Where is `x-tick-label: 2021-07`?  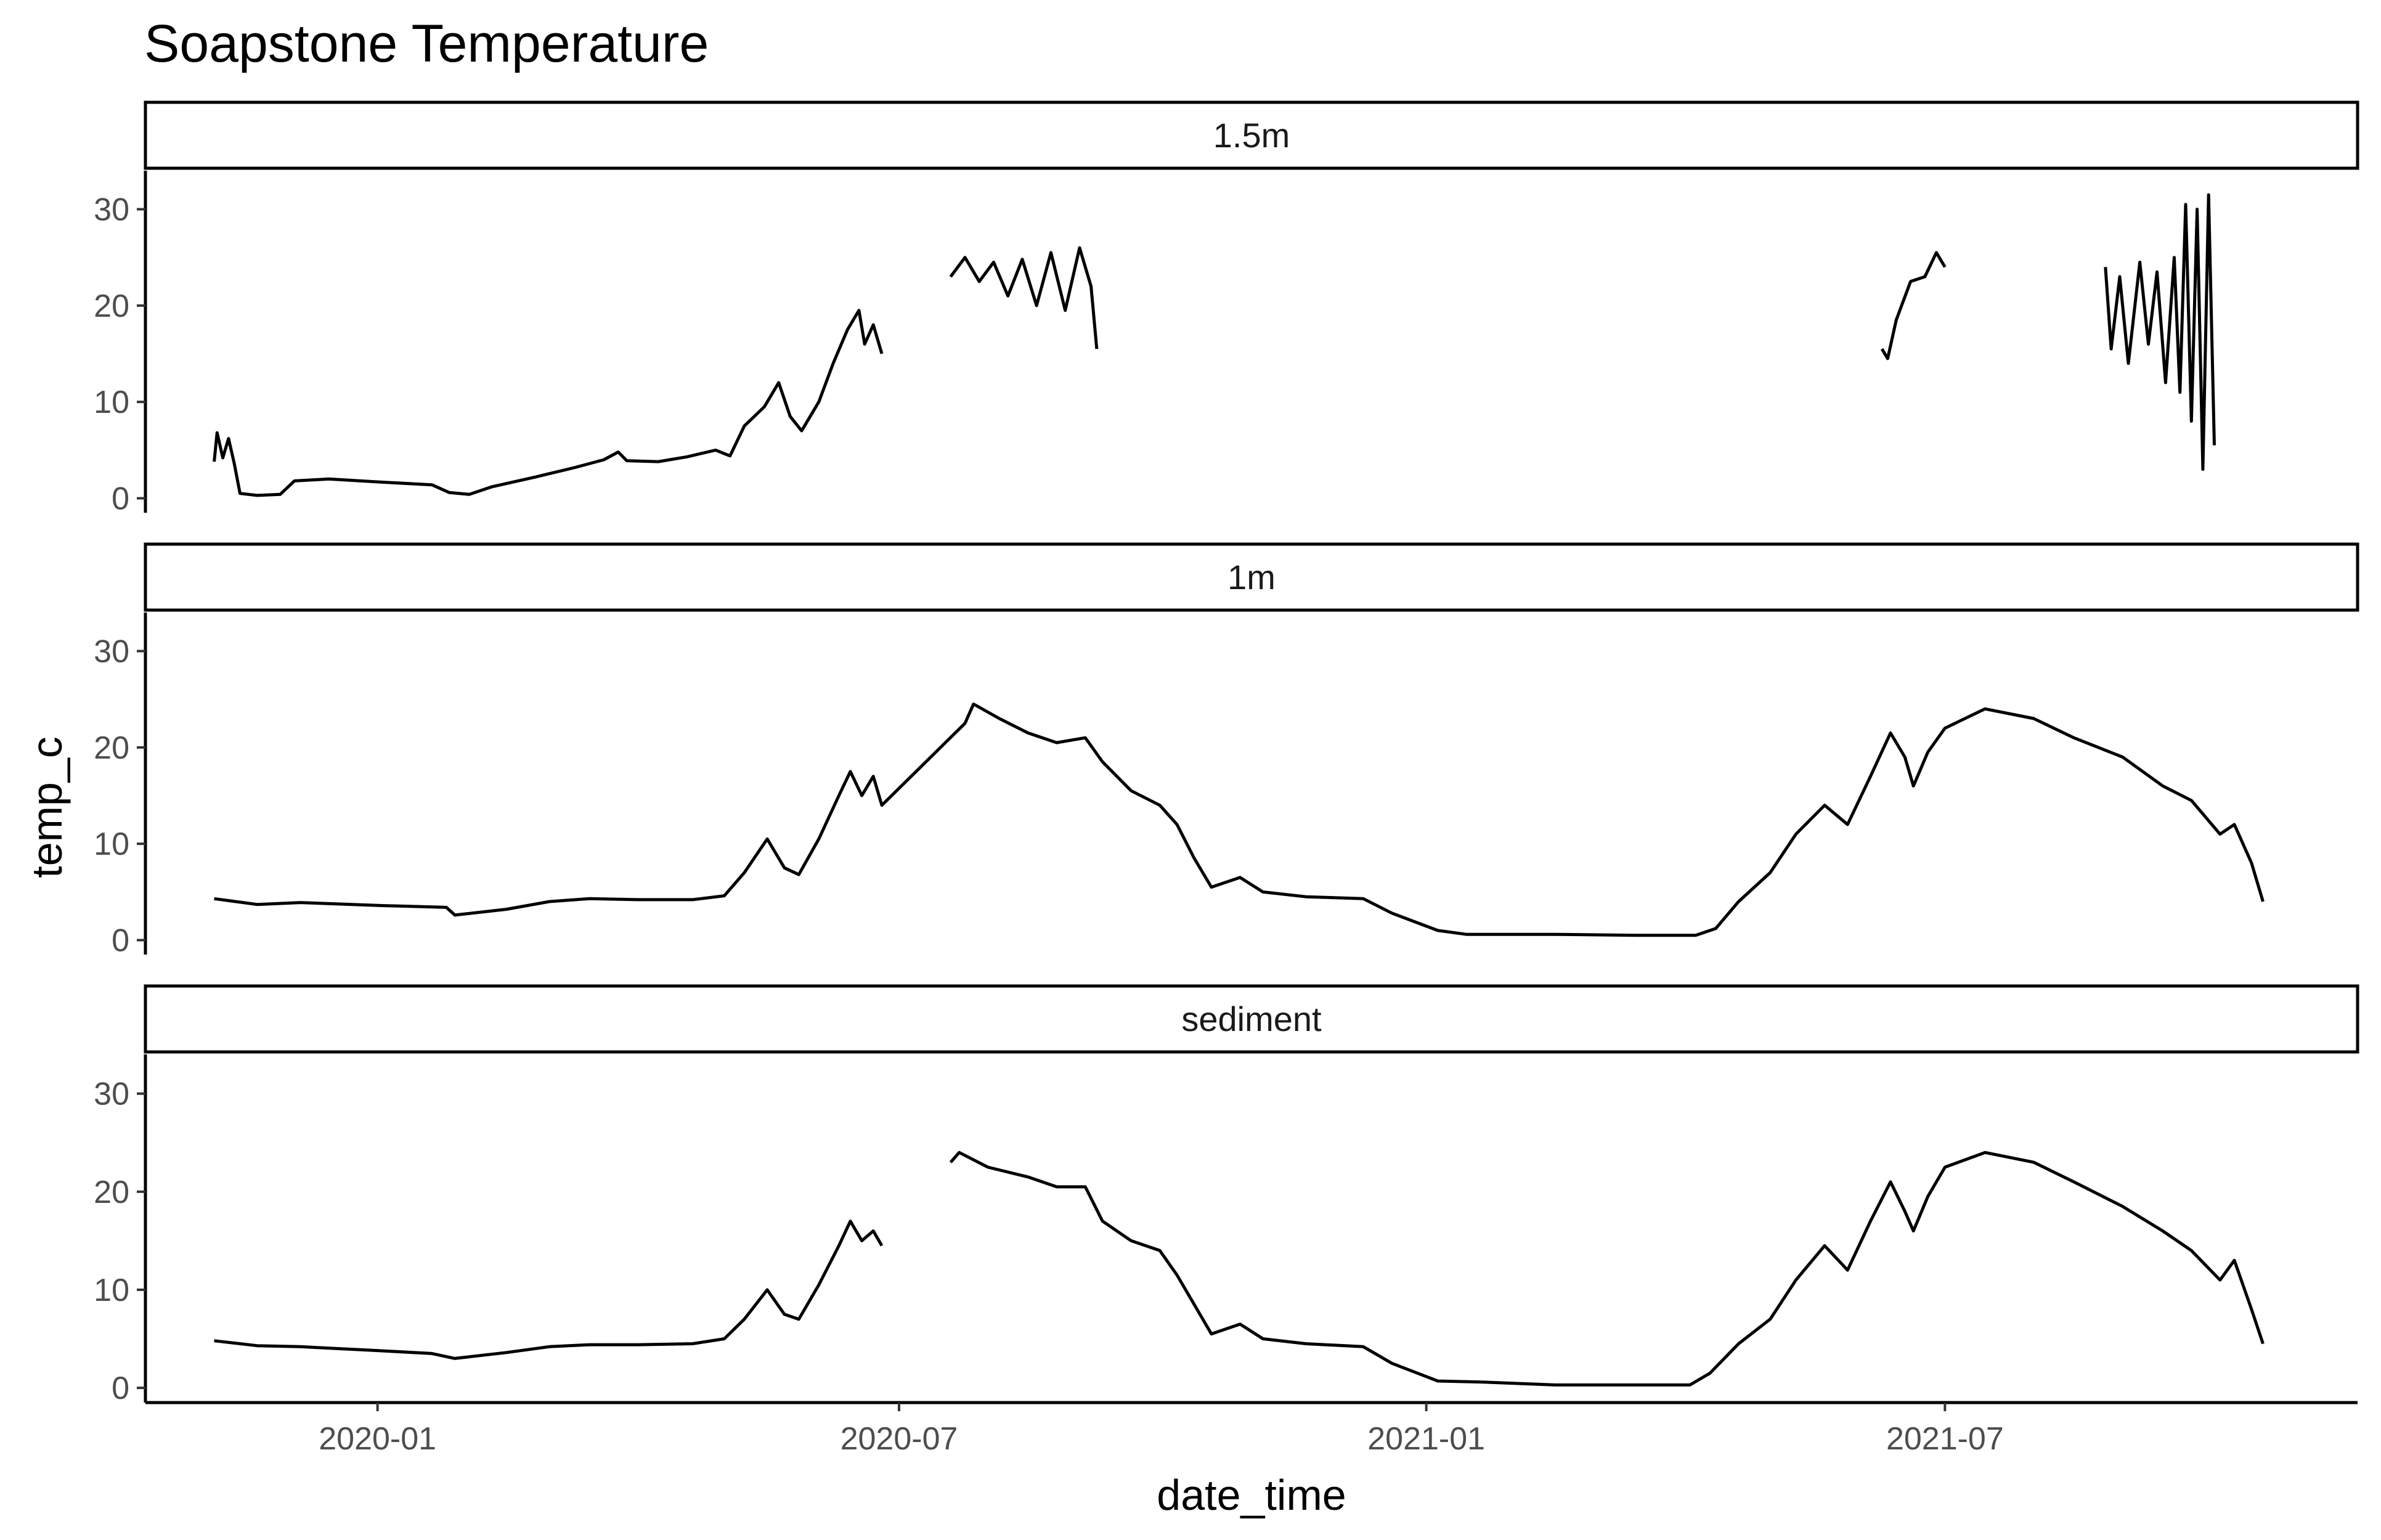
x-tick-label: 2021-07 is located at coordinates (1945, 1439).